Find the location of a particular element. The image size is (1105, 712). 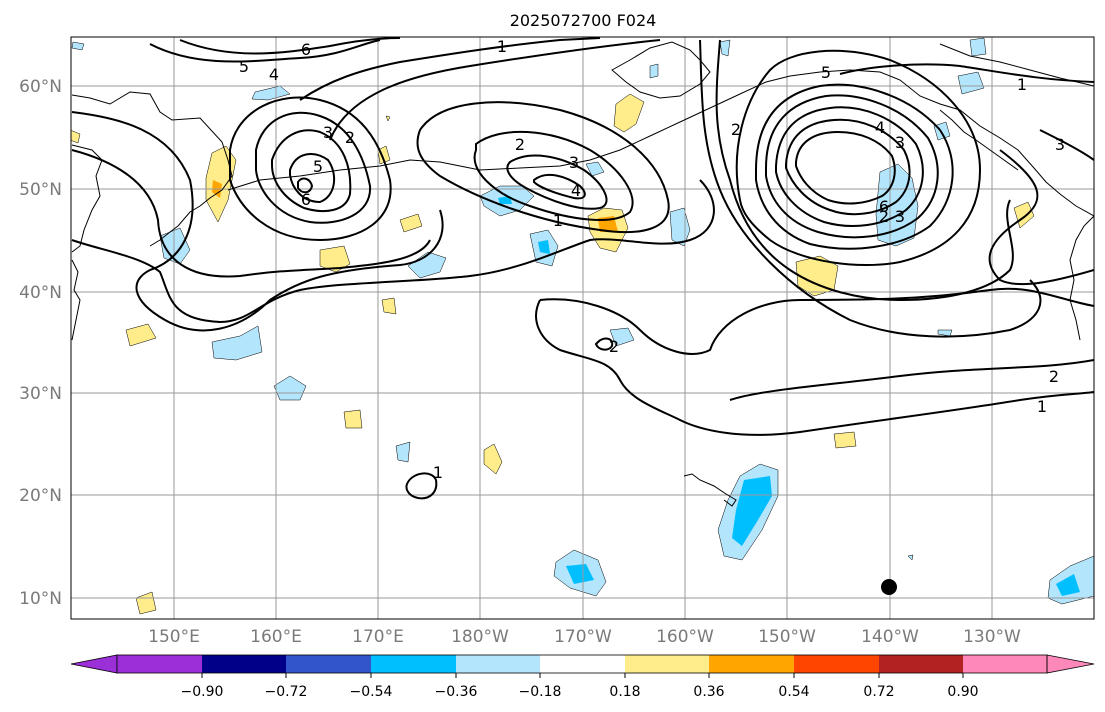

lon-label: 160°W is located at coordinates (685, 637).